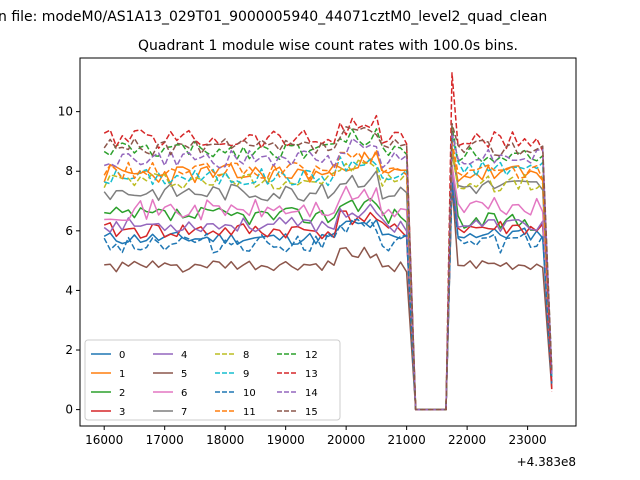 Image resolution: width=640 pixels, height=480 pixels. Describe the element at coordinates (528, 440) in the screenshot. I see `x-tick-label: 23000` at that location.